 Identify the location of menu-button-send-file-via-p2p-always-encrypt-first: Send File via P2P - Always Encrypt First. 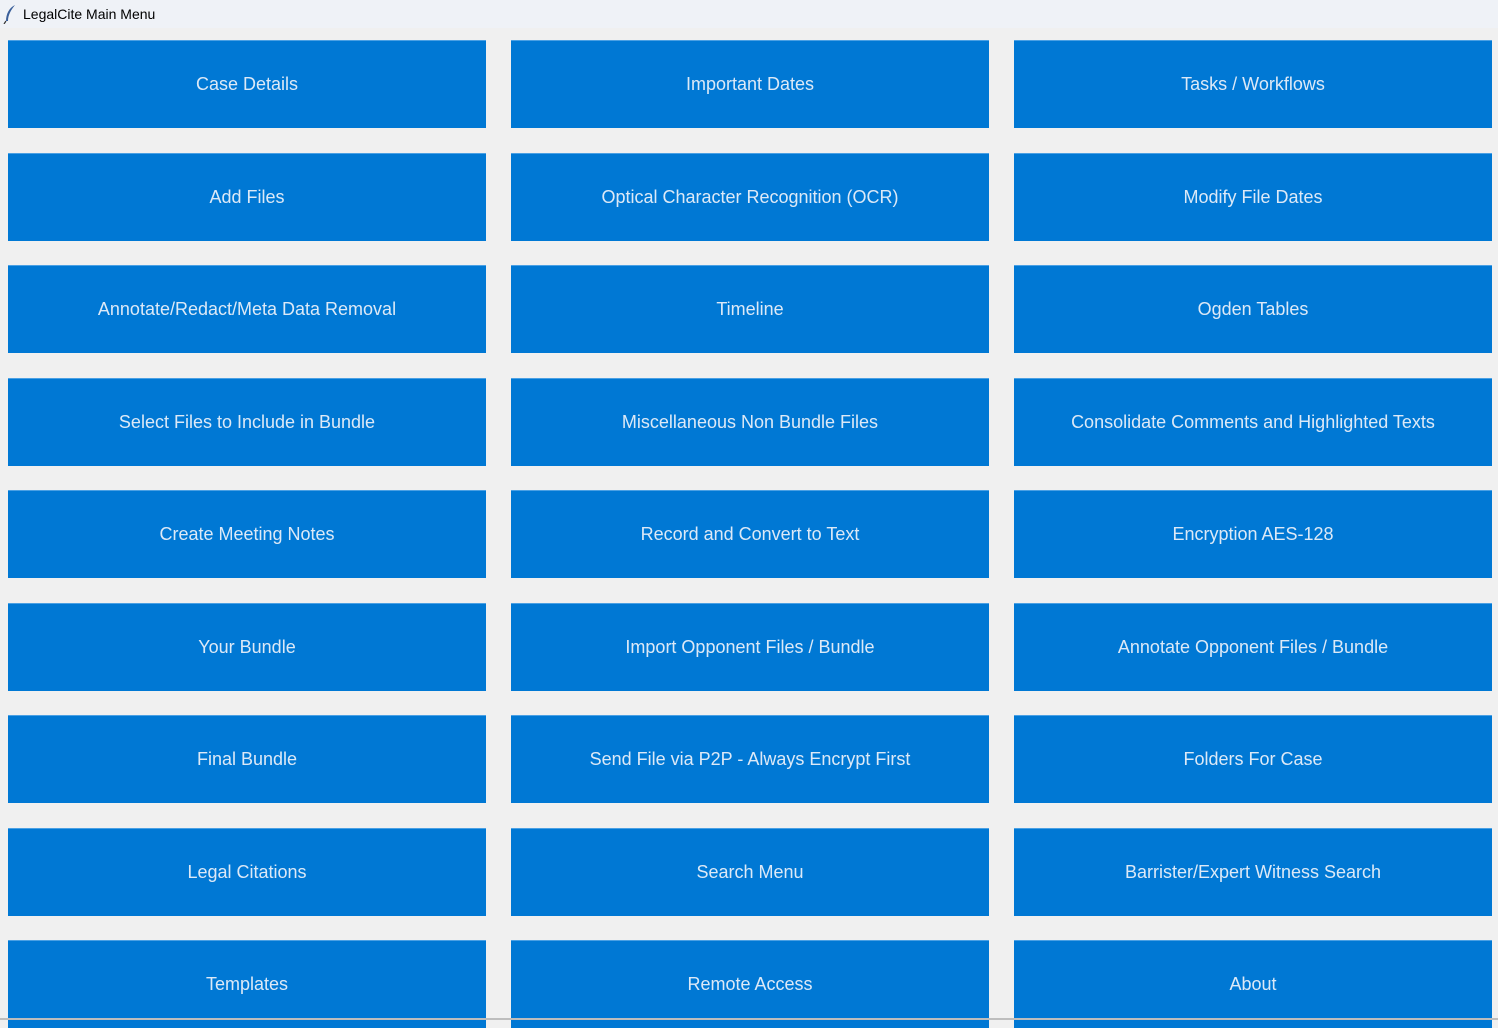
(750, 759).